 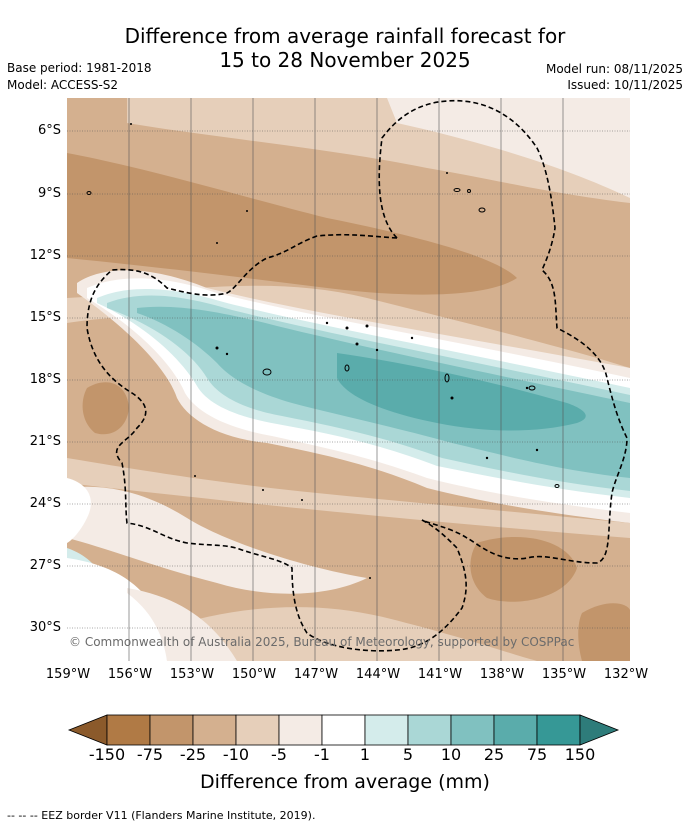 What do you see at coordinates (604, 632) in the screenshot?
I see `anomaly-region-dry-far-southeast` at bounding box center [604, 632].